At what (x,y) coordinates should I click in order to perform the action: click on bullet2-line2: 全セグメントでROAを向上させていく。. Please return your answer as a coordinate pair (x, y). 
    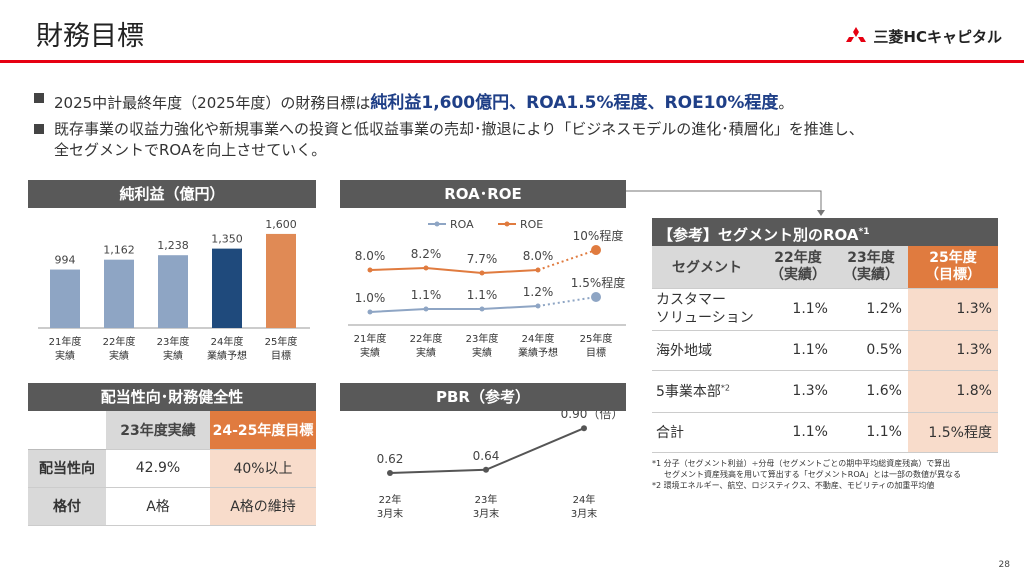
    Looking at the image, I should click on (190, 150).